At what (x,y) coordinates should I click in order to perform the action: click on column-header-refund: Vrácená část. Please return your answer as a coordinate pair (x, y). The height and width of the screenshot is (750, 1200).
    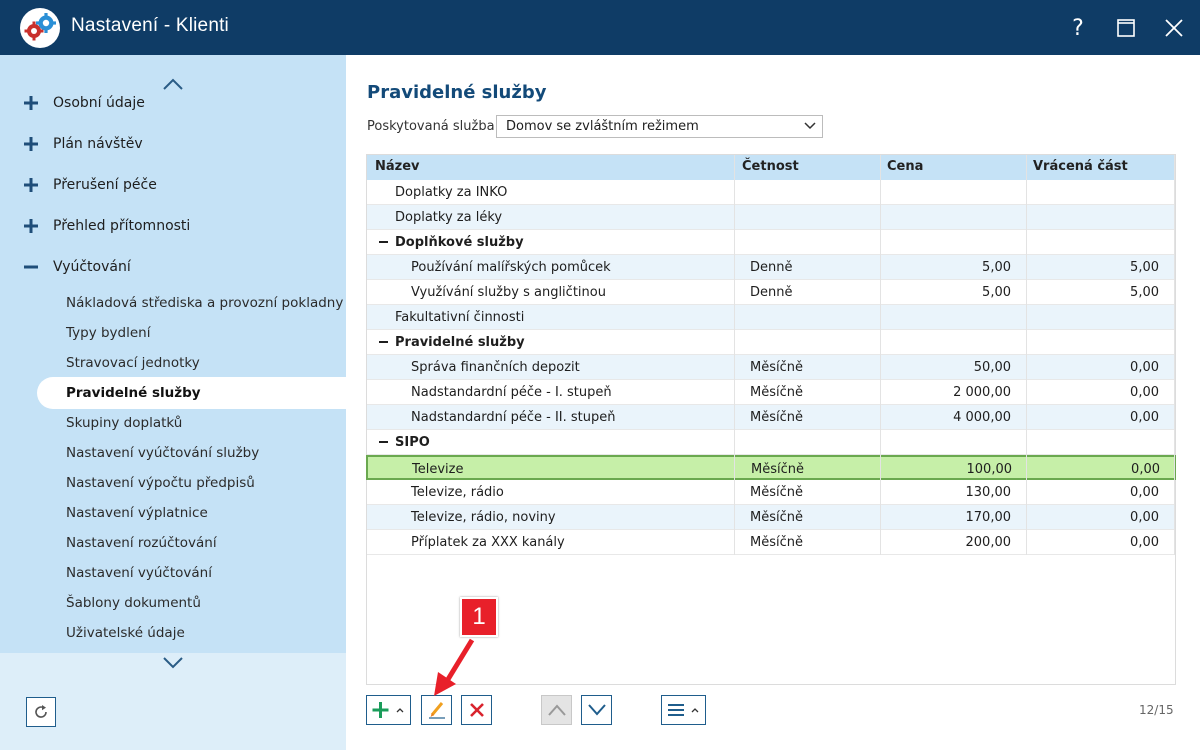
    Looking at the image, I should click on (1080, 166).